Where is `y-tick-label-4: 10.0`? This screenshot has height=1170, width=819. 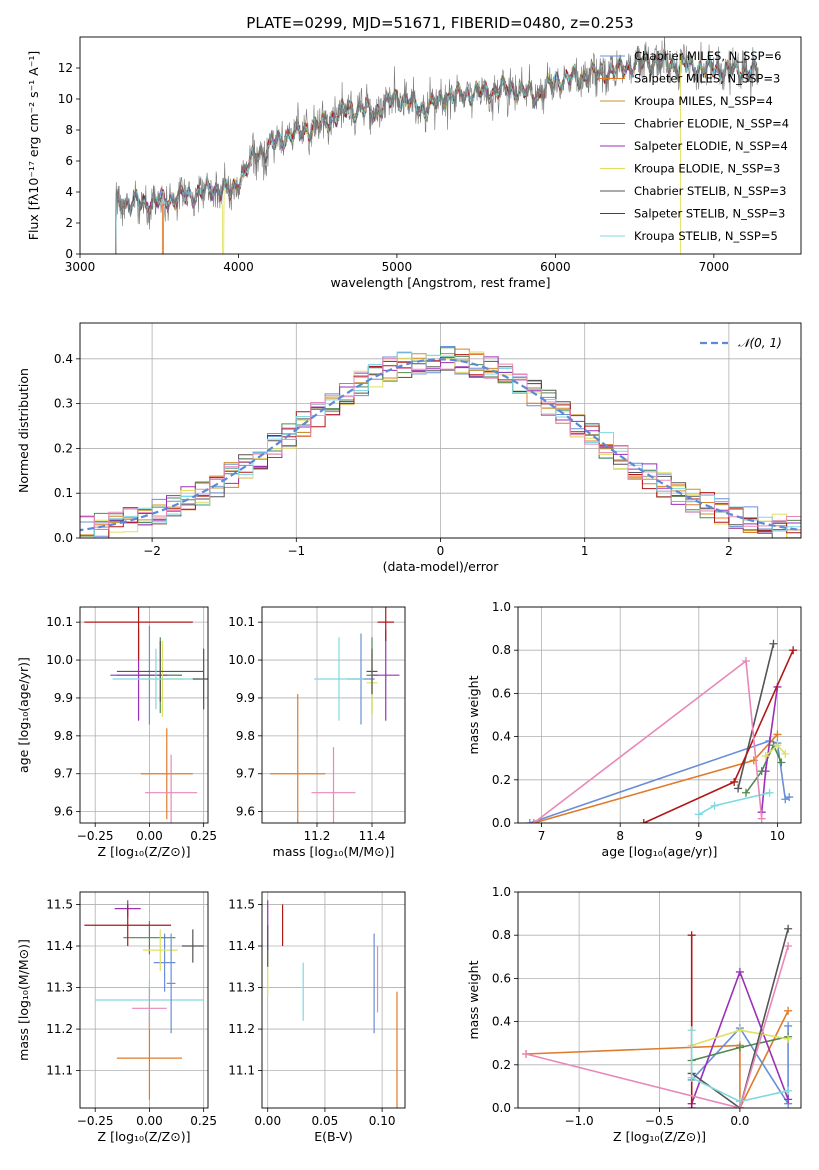
y-tick-label-4: 10.0 is located at coordinates (241, 660).